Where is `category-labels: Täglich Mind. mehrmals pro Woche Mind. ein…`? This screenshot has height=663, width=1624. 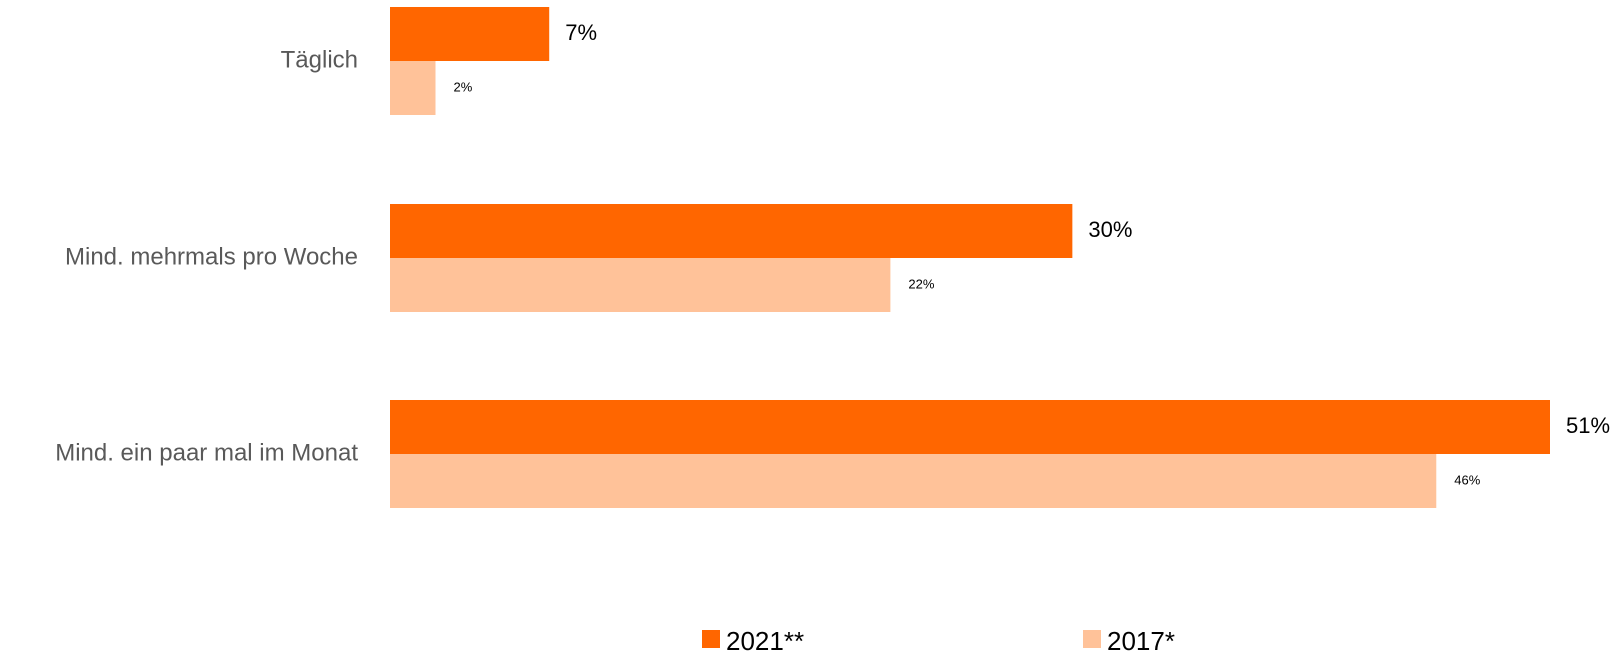
category-labels: Täglich Mind. mehrmals pro Woche Mind. ein… is located at coordinates (206, 256).